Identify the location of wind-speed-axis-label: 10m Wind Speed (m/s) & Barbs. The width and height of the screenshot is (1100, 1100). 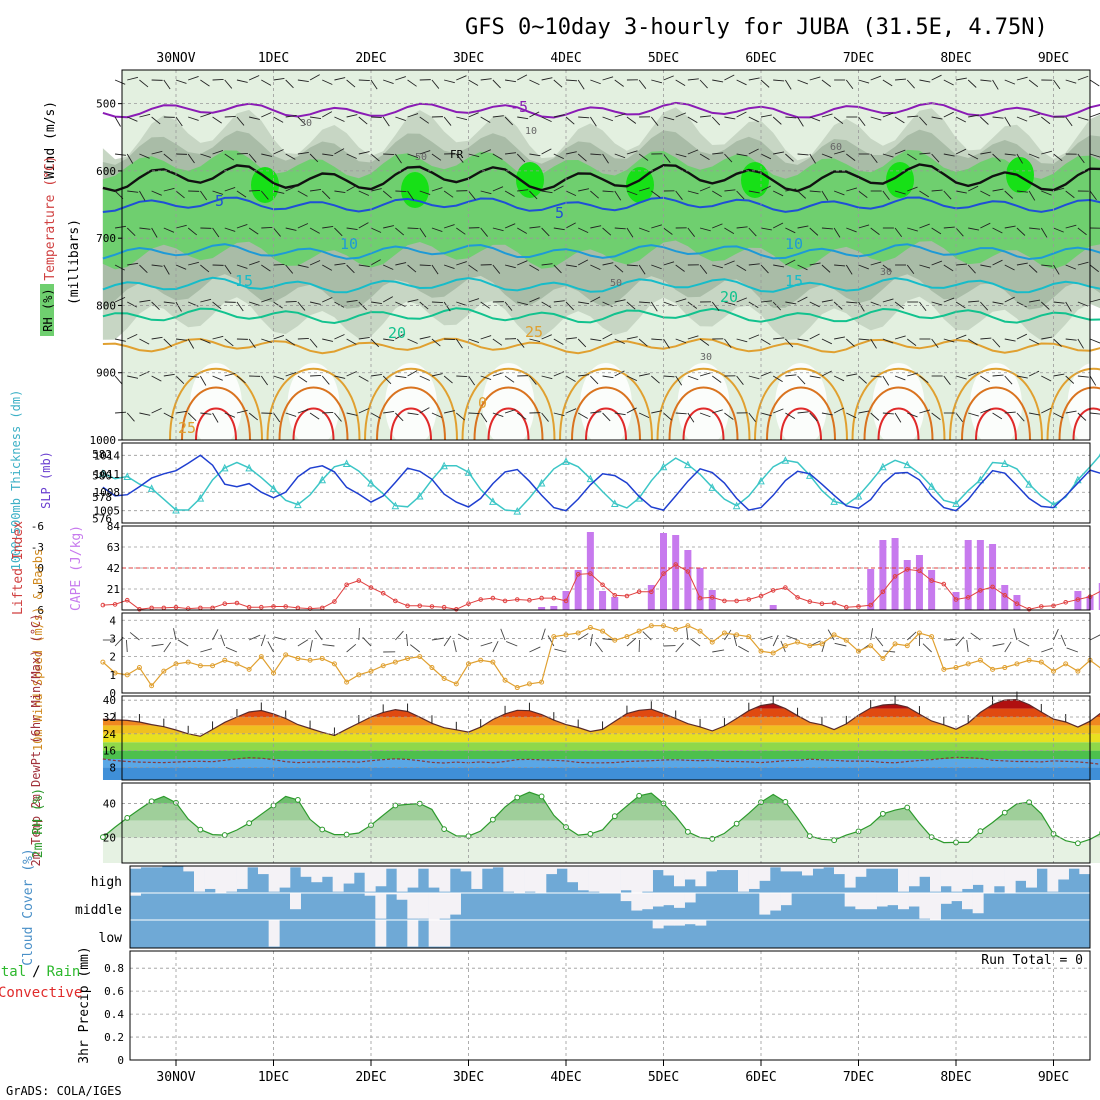
(38, 650).